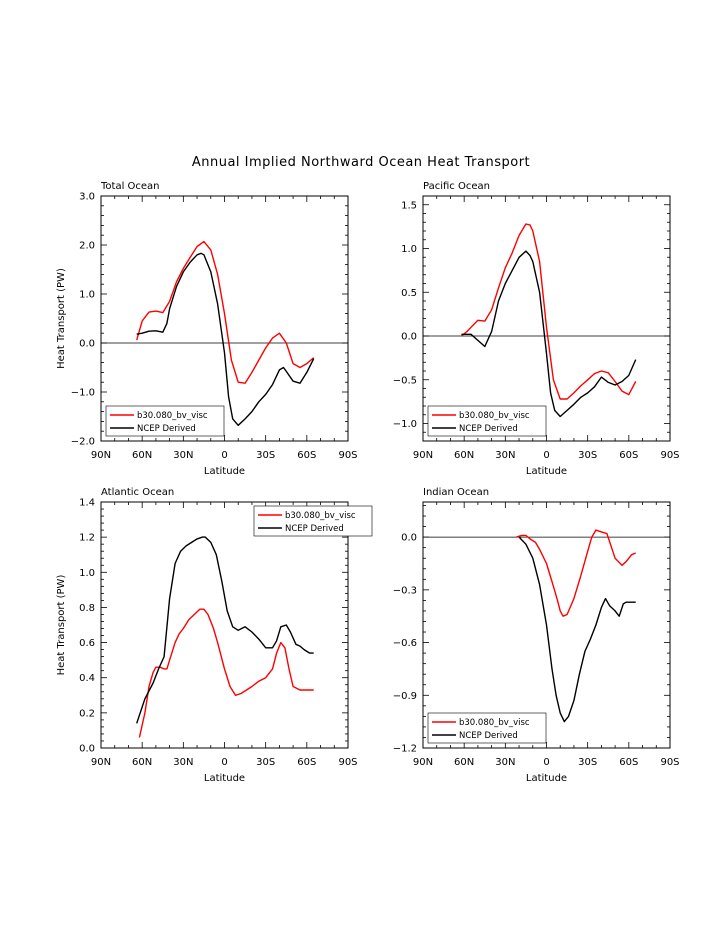  What do you see at coordinates (224, 762) in the screenshot?
I see `atlantic-ocean-x-tick-label: 0` at bounding box center [224, 762].